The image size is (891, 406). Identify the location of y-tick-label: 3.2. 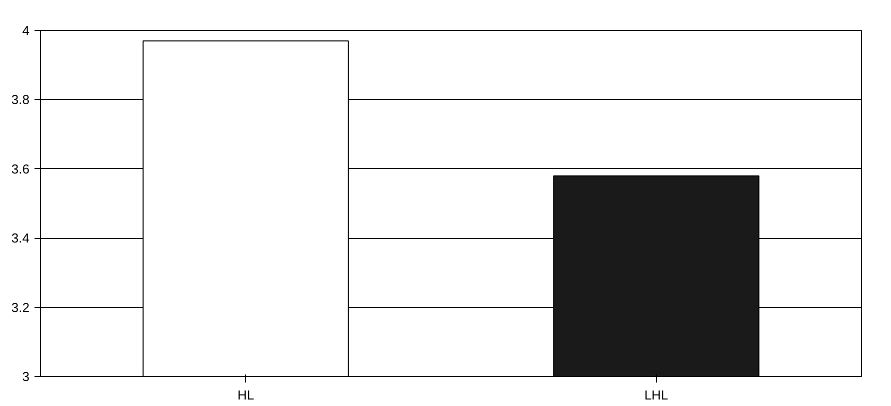
(20, 307).